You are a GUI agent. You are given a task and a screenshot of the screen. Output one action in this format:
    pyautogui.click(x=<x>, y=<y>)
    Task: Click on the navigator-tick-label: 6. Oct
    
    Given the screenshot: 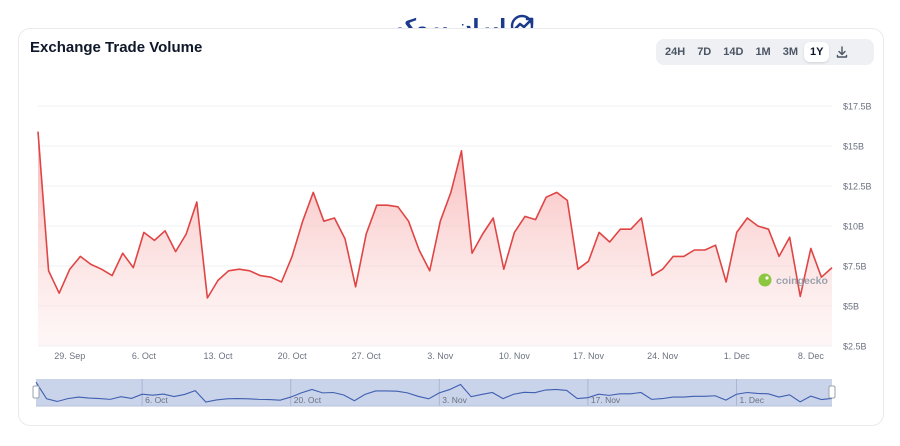 What is the action you would take?
    pyautogui.click(x=156, y=400)
    